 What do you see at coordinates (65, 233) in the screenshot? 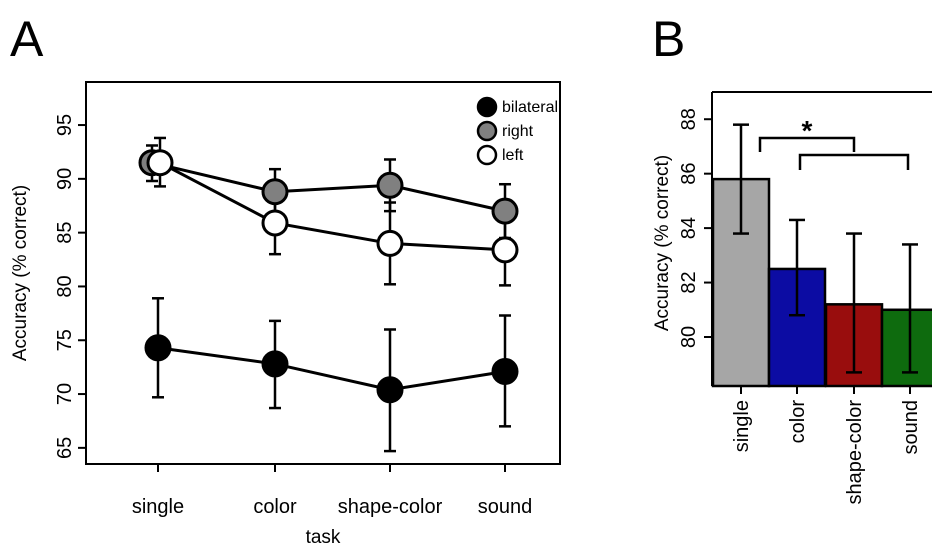
I see `y-tick-label: 85` at bounding box center [65, 233].